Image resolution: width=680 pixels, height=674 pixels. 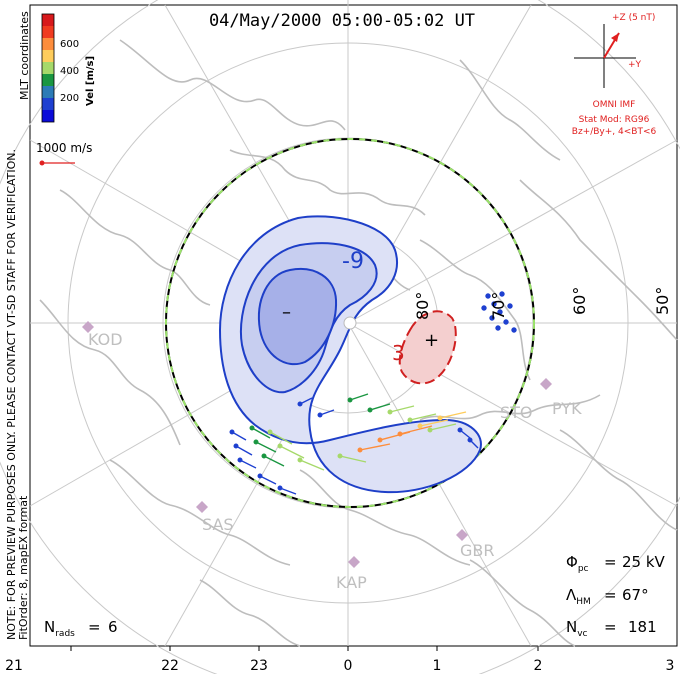 What do you see at coordinates (583, 569) in the screenshot?
I see `stat-phi-sub: pc` at bounding box center [583, 569].